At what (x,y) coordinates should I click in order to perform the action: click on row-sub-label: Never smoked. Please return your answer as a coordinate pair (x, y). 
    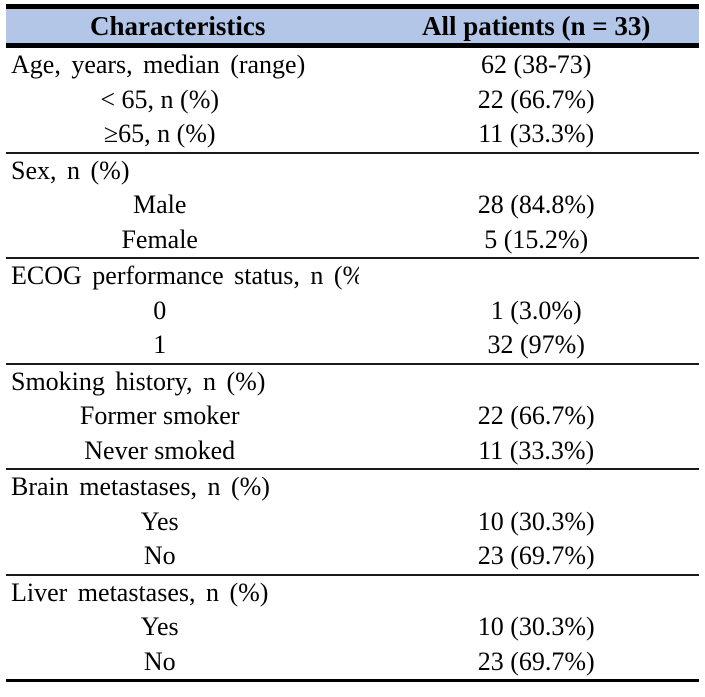
    Looking at the image, I should click on (160, 450).